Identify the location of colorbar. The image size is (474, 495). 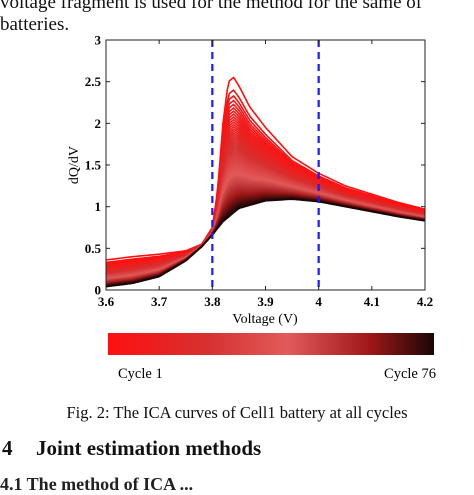
(271, 344).